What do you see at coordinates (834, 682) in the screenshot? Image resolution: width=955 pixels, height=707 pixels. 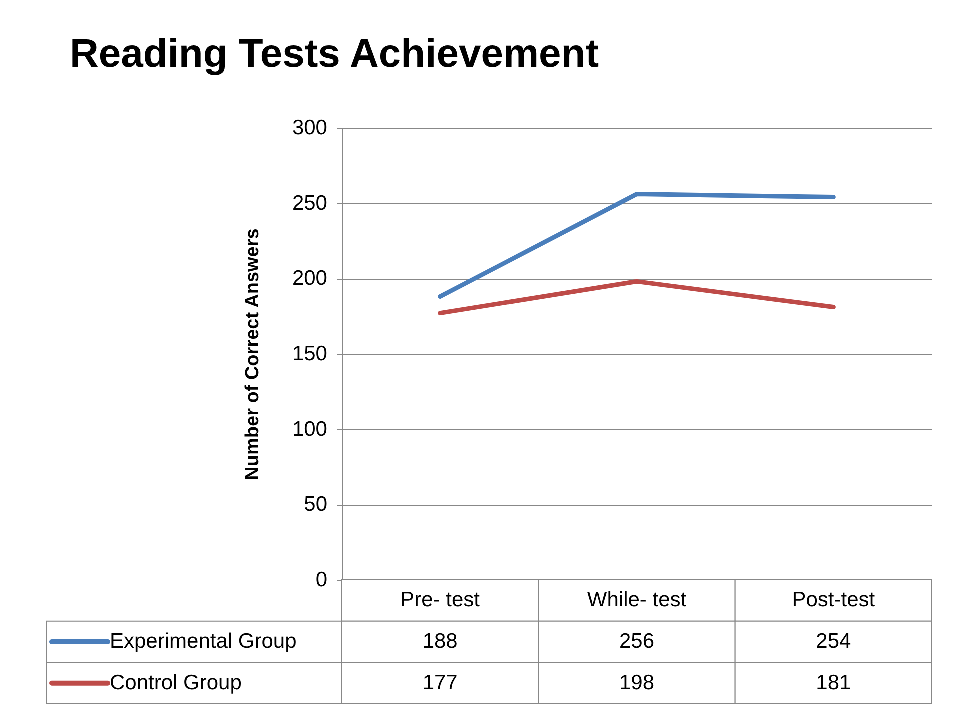 I see `data-label: 181` at bounding box center [834, 682].